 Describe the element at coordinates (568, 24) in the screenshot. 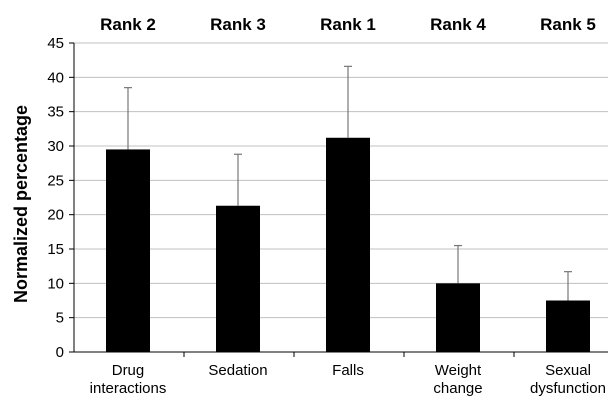

I see `rank-label: Rank 5` at that location.